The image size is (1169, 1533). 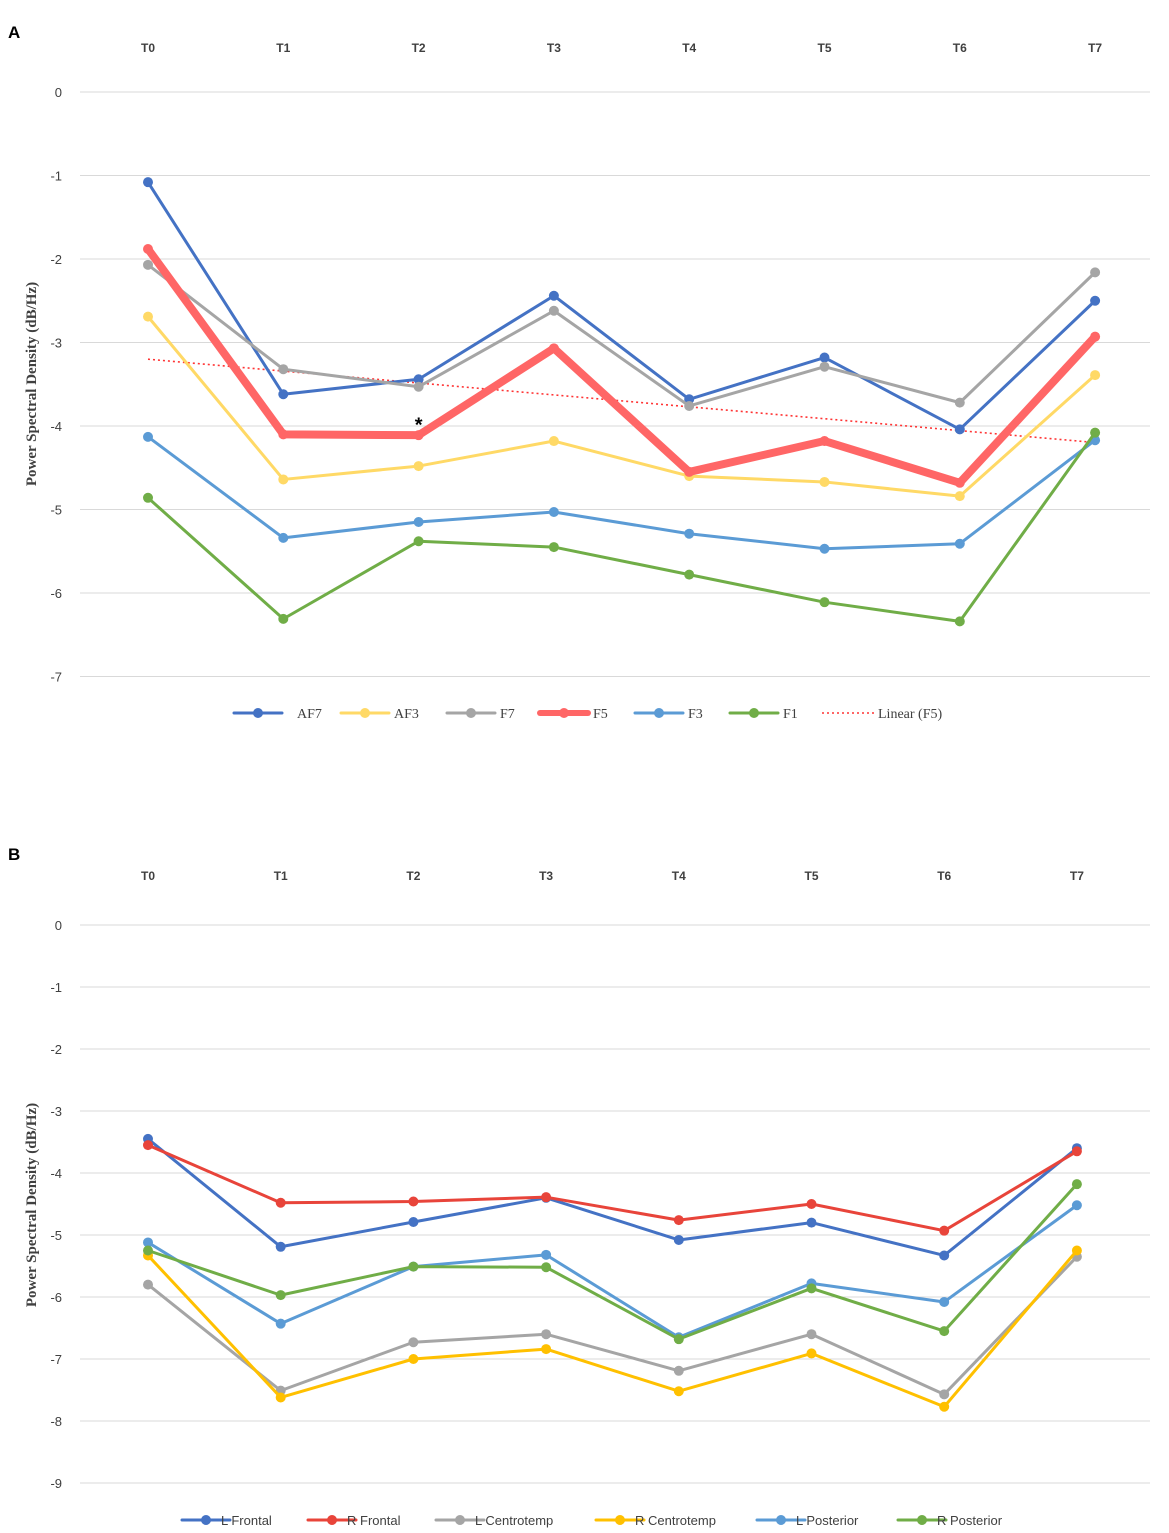 What do you see at coordinates (622, 335) in the screenshot?
I see `panel-a-series-f7` at bounding box center [622, 335].